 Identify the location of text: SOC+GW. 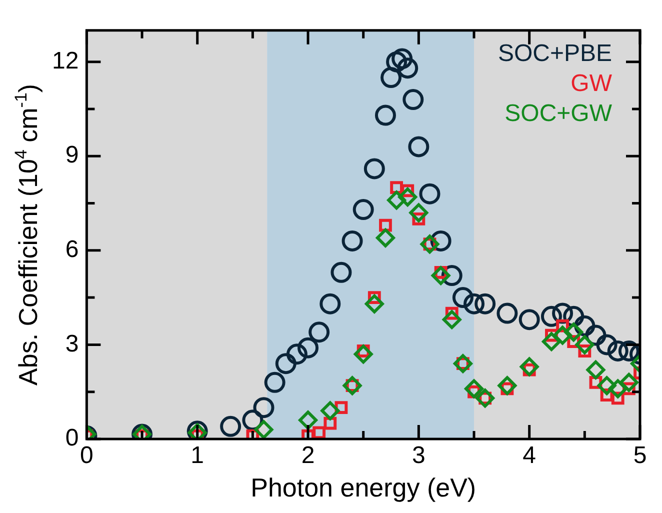
(558, 114).